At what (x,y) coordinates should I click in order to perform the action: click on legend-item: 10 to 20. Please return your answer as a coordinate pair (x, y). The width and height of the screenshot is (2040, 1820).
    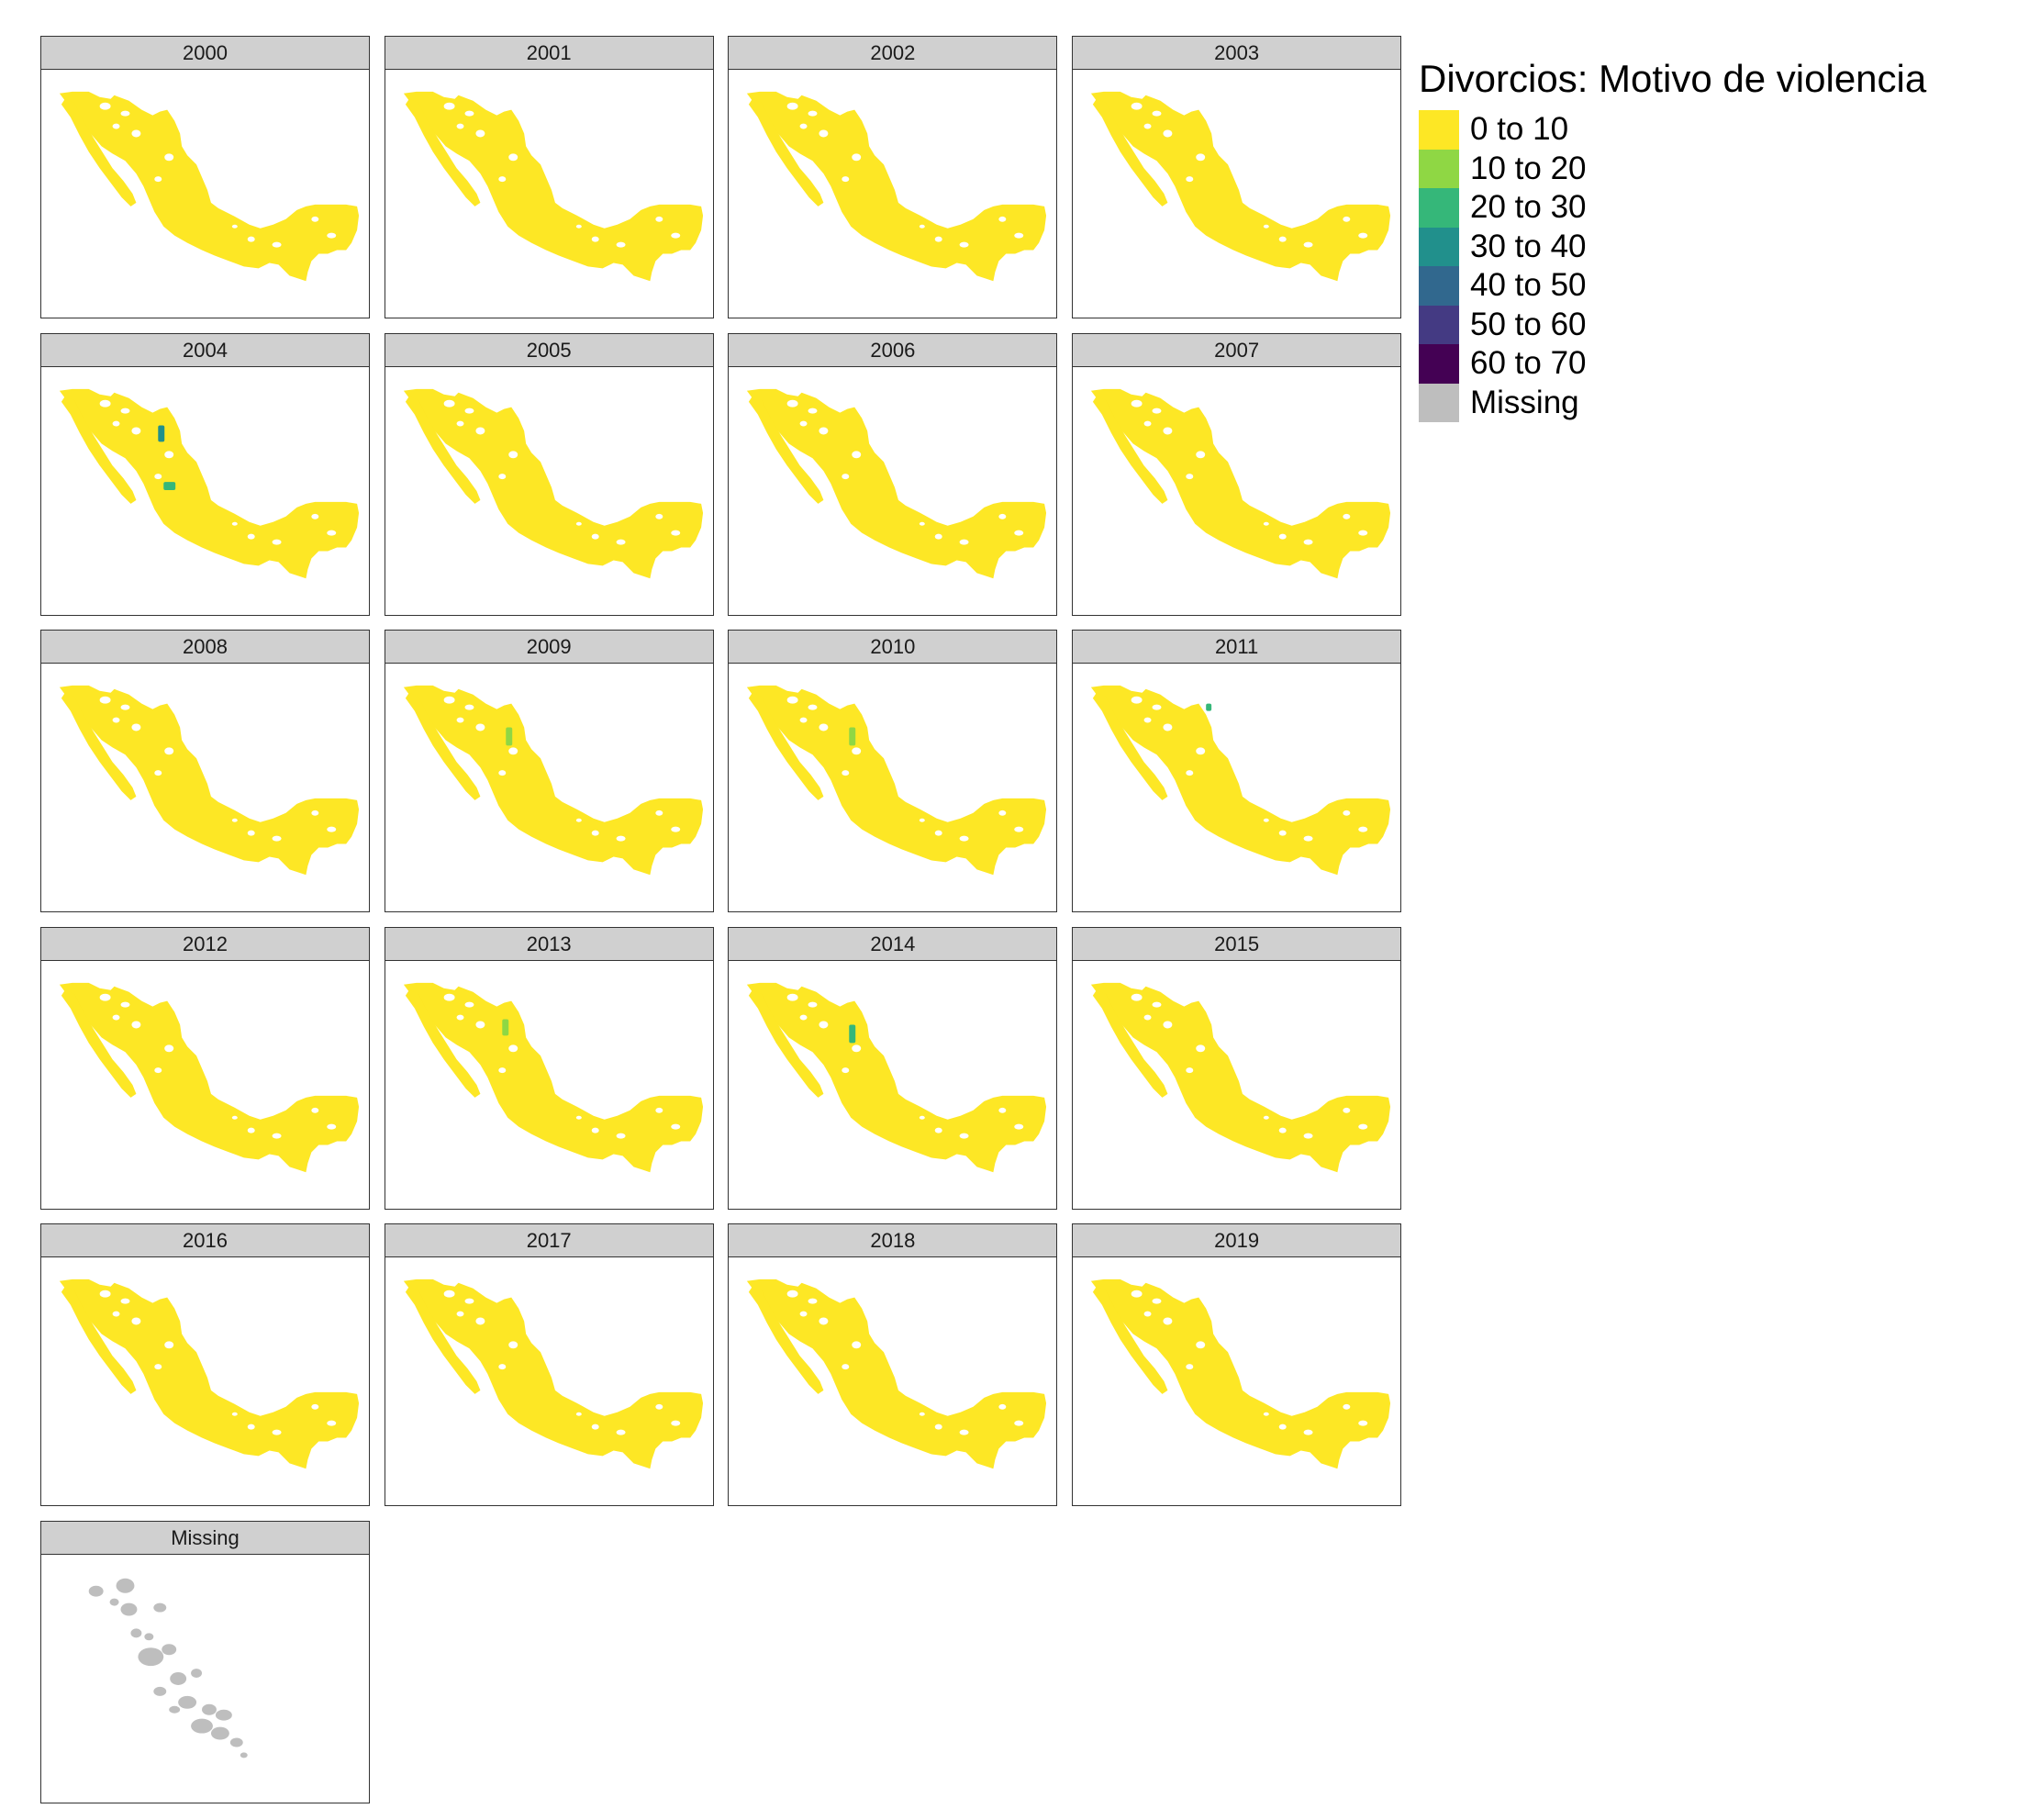
    Looking at the image, I should click on (1672, 168).